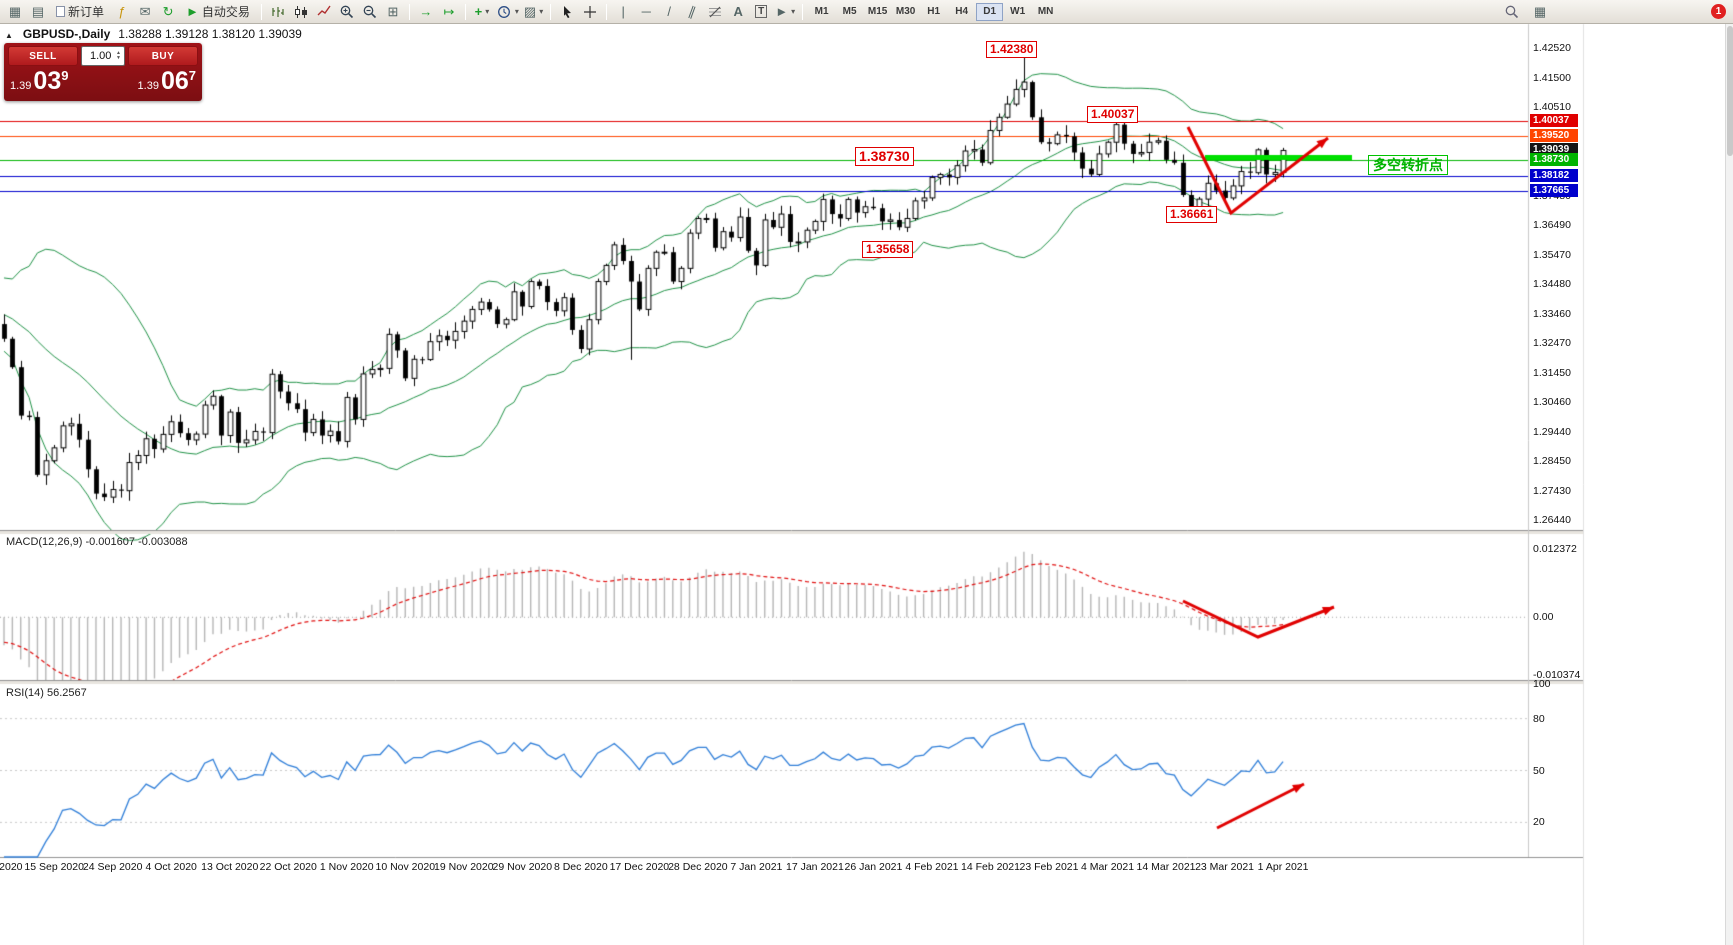 This screenshot has height=945, width=1733. I want to click on price-callout-1.36661: 1.36661, so click(1192, 214).